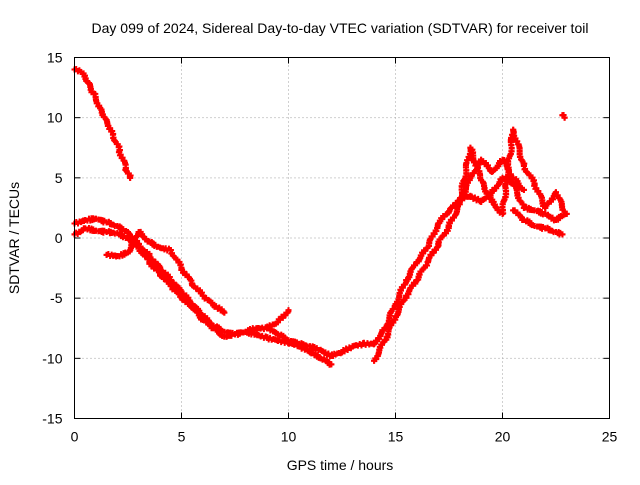 The image size is (640, 485). I want to click on x-axis-label: GPS time / hours, so click(340, 465).